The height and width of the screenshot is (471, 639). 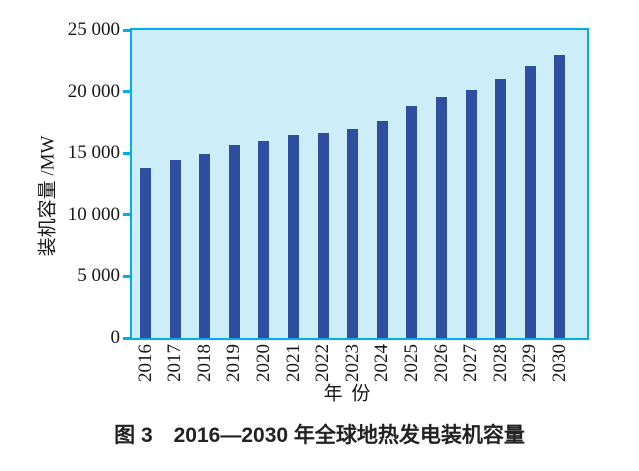 I want to click on y-tick-label: 20 000, so click(x=93, y=91).